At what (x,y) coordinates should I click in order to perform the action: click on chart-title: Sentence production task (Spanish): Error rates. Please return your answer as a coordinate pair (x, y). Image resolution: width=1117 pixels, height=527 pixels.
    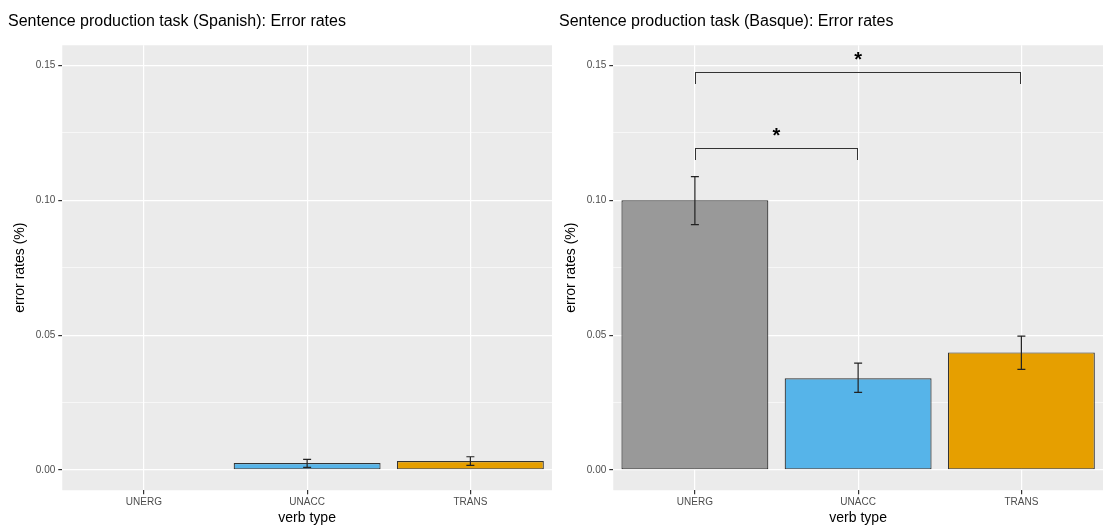
    Looking at the image, I should click on (177, 21).